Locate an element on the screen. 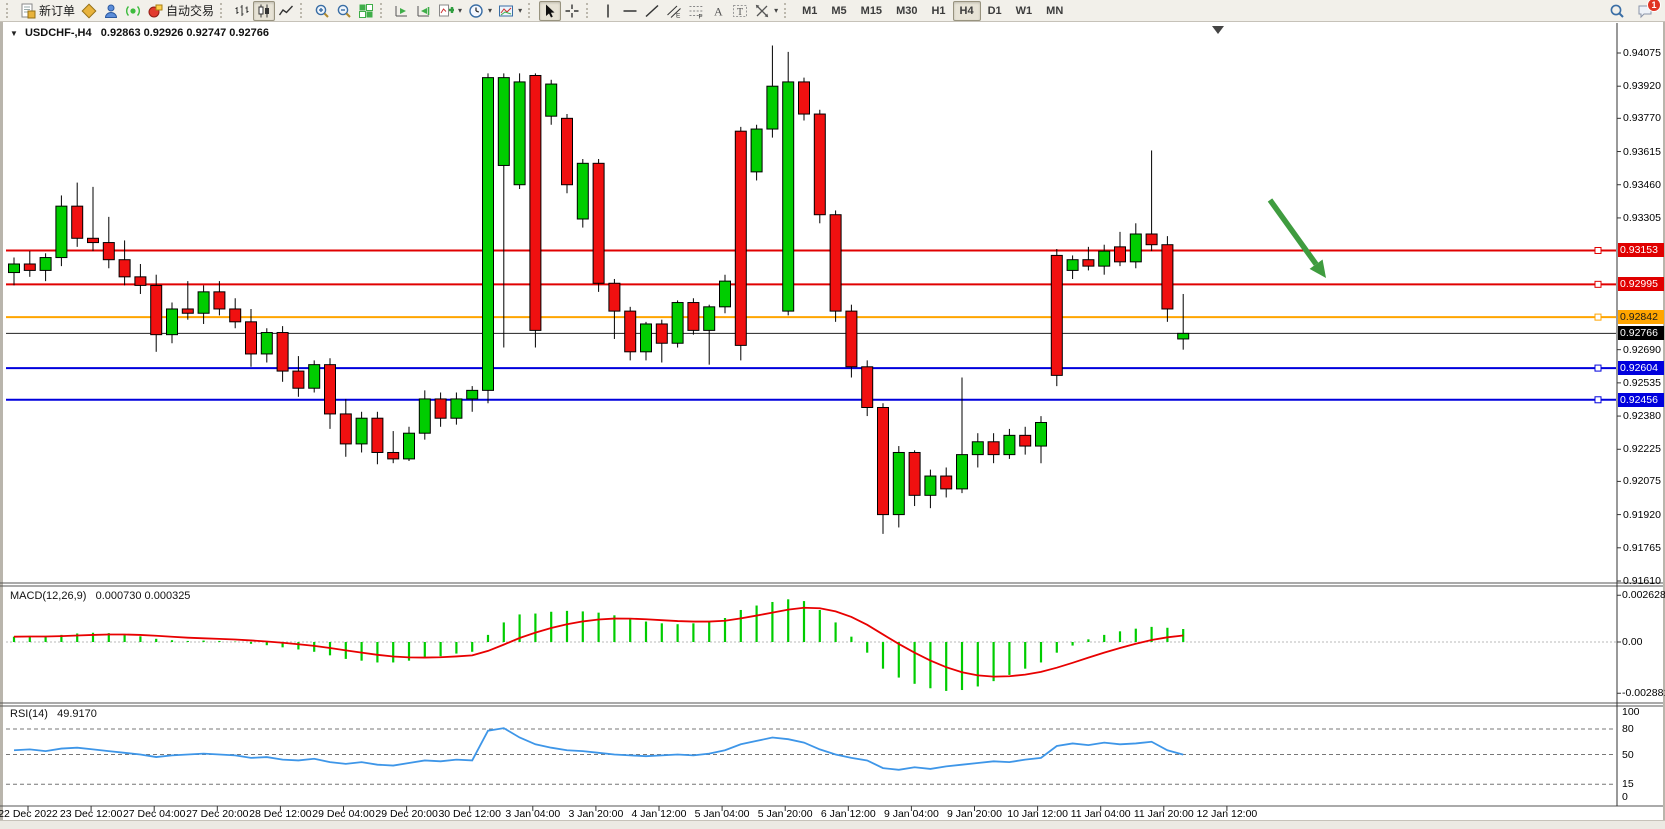 The width and height of the screenshot is (1665, 829). history-center-icon is located at coordinates (89, 11).